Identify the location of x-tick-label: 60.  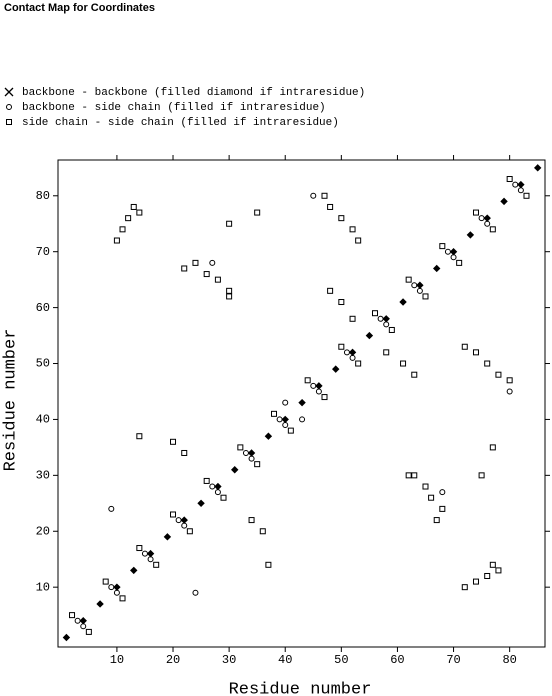
(397, 660).